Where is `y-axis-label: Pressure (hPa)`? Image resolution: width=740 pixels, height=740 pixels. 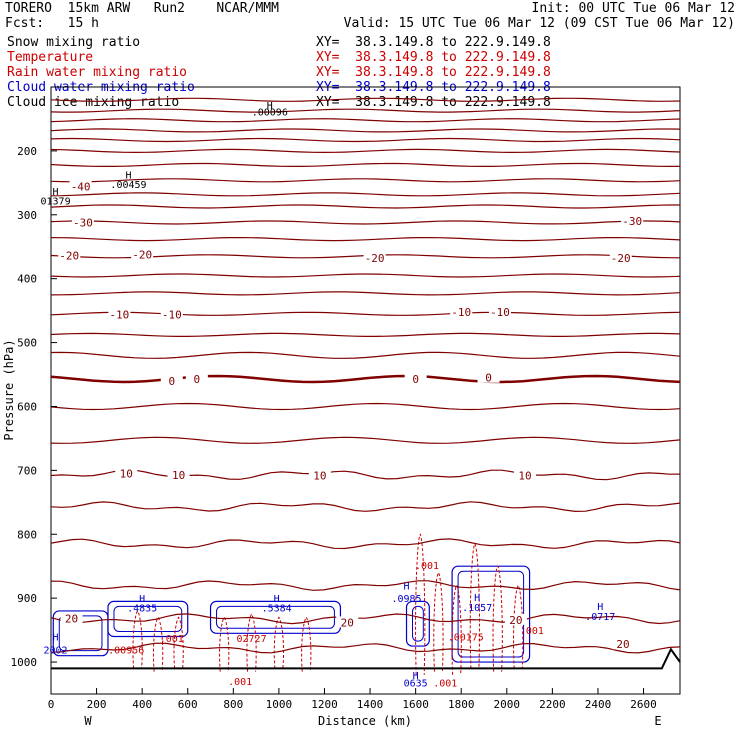
y-axis-label: Pressure (hPa) is located at coordinates (9, 389).